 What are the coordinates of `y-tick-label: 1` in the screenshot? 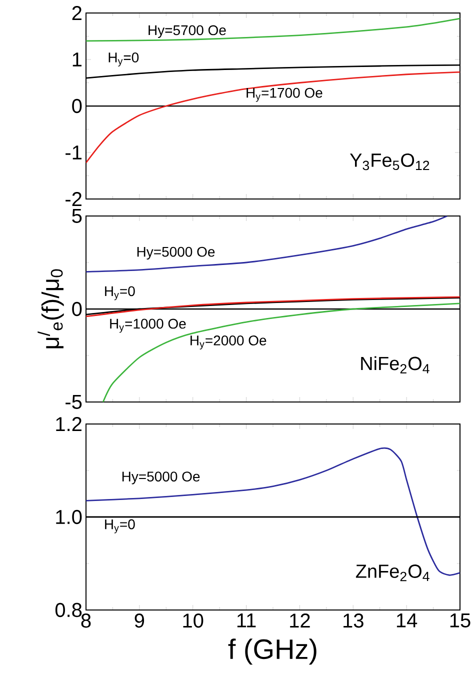 It's located at (77, 59).